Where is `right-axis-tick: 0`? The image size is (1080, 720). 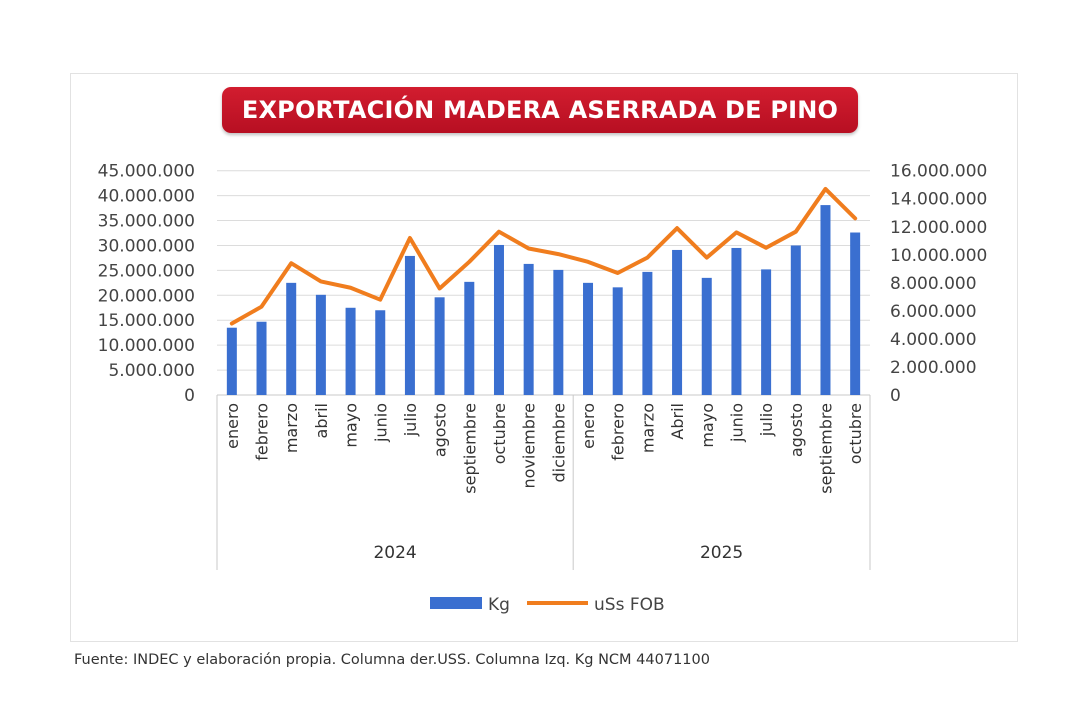 right-axis-tick: 0 is located at coordinates (895, 396).